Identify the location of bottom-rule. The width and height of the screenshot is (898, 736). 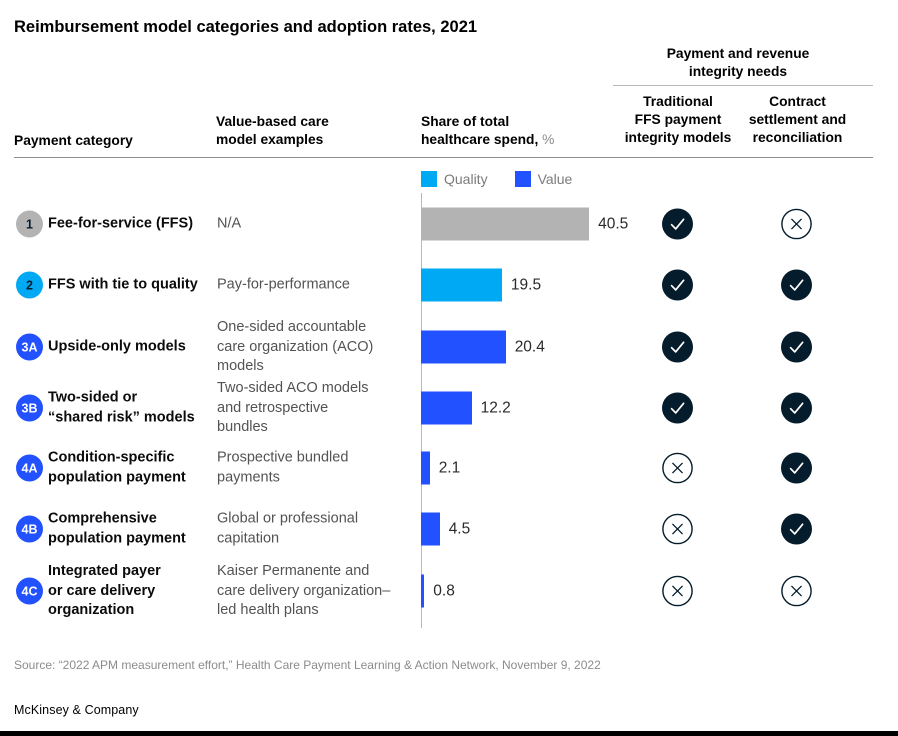
(449, 733).